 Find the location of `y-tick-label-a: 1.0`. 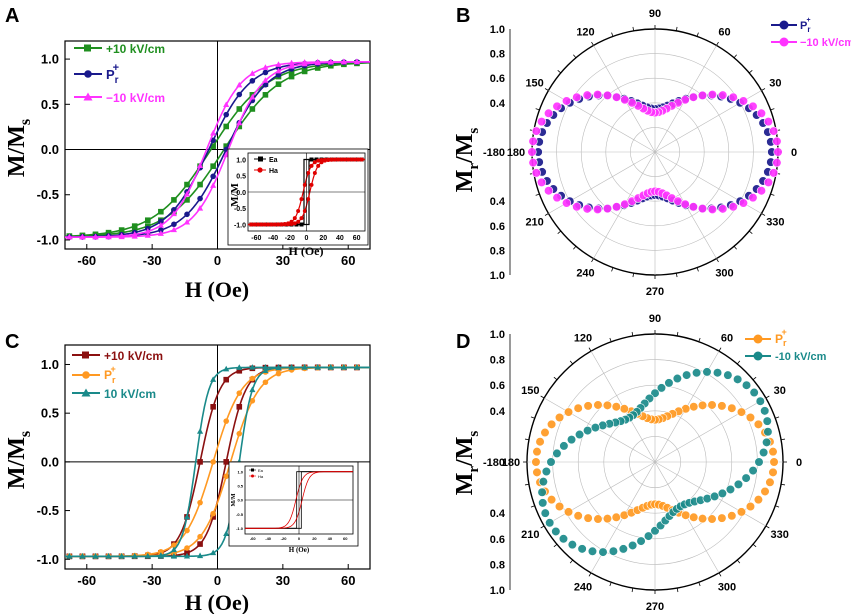

y-tick-label-a: 1.0 is located at coordinates (50, 59).